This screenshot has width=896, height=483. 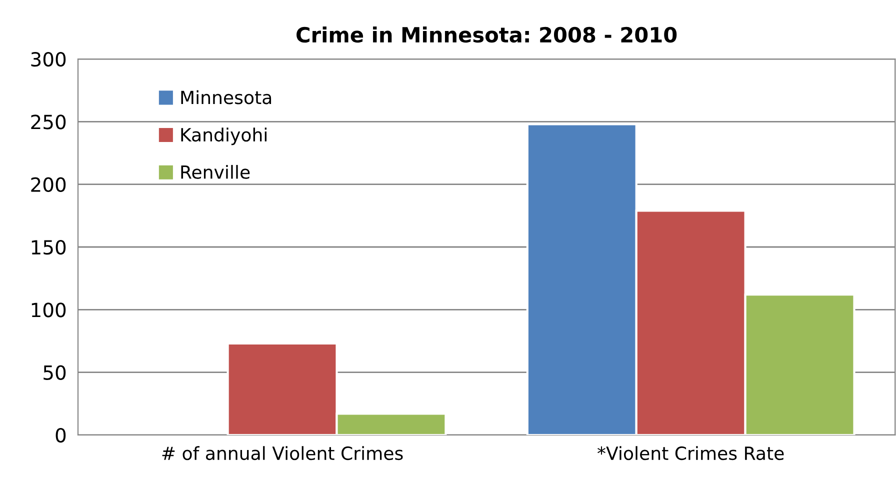 What do you see at coordinates (215, 171) in the screenshot?
I see `legend-label: Renville` at bounding box center [215, 171].